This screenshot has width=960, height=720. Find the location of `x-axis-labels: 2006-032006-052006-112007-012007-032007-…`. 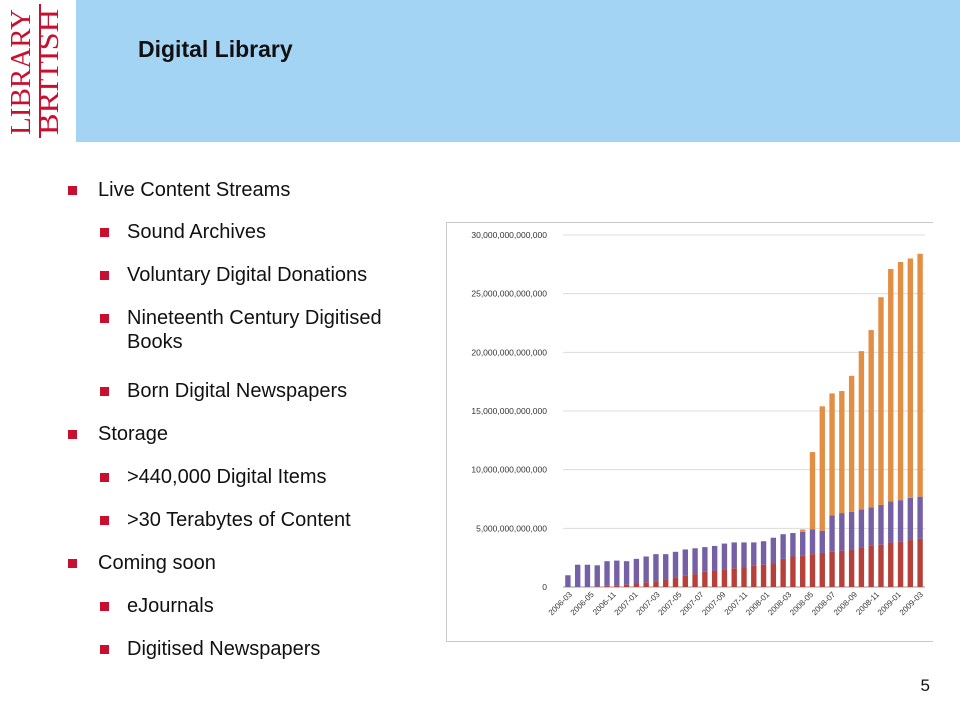

x-axis-labels: 2006-032006-052006-112007-012007-032007-… is located at coordinates (736, 604).